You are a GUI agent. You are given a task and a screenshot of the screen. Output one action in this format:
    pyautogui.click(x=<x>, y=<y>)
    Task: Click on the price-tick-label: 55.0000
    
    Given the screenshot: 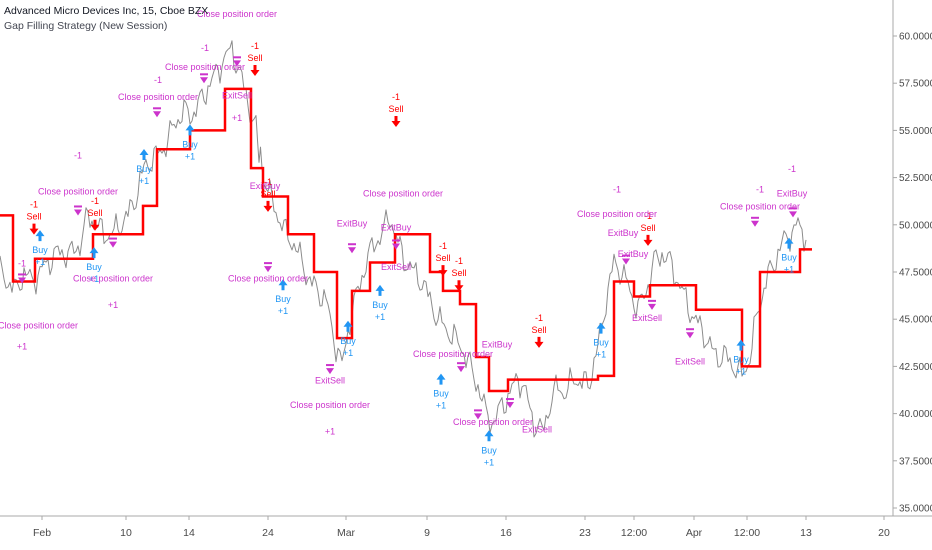 What is the action you would take?
    pyautogui.click(x=915, y=131)
    